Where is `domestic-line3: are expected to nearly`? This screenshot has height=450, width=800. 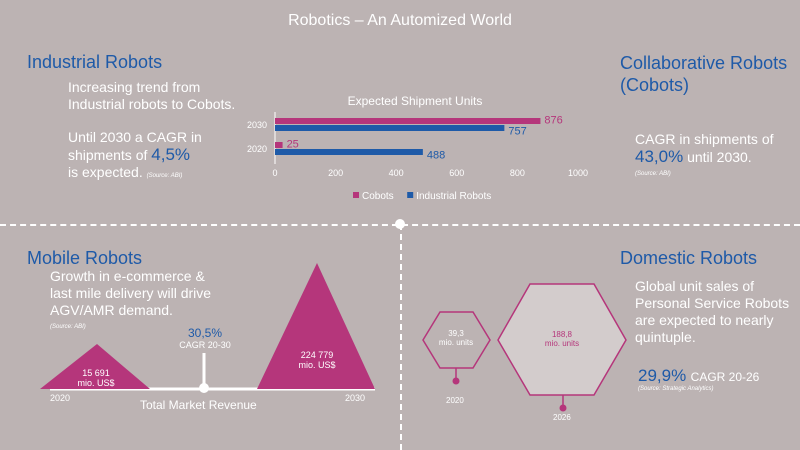
domestic-line3: are expected to nearly is located at coordinates (704, 320).